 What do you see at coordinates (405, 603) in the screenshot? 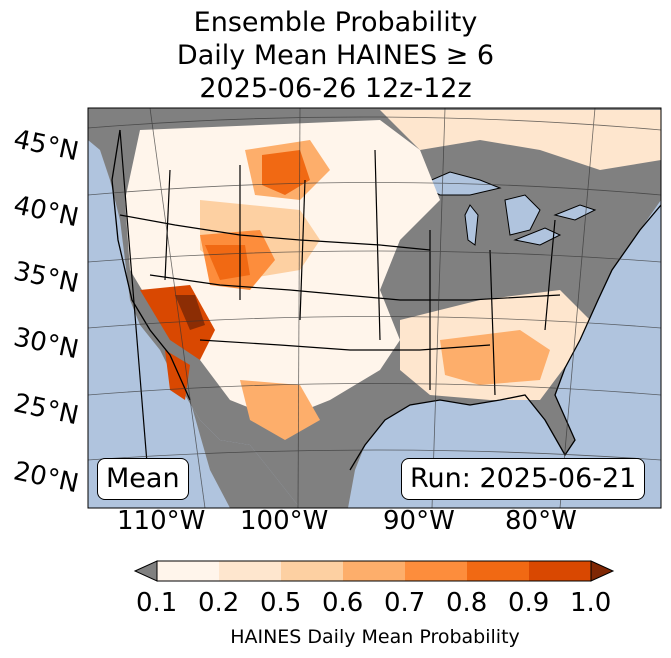
I see `colorbar-tick-4: 0.7` at bounding box center [405, 603].